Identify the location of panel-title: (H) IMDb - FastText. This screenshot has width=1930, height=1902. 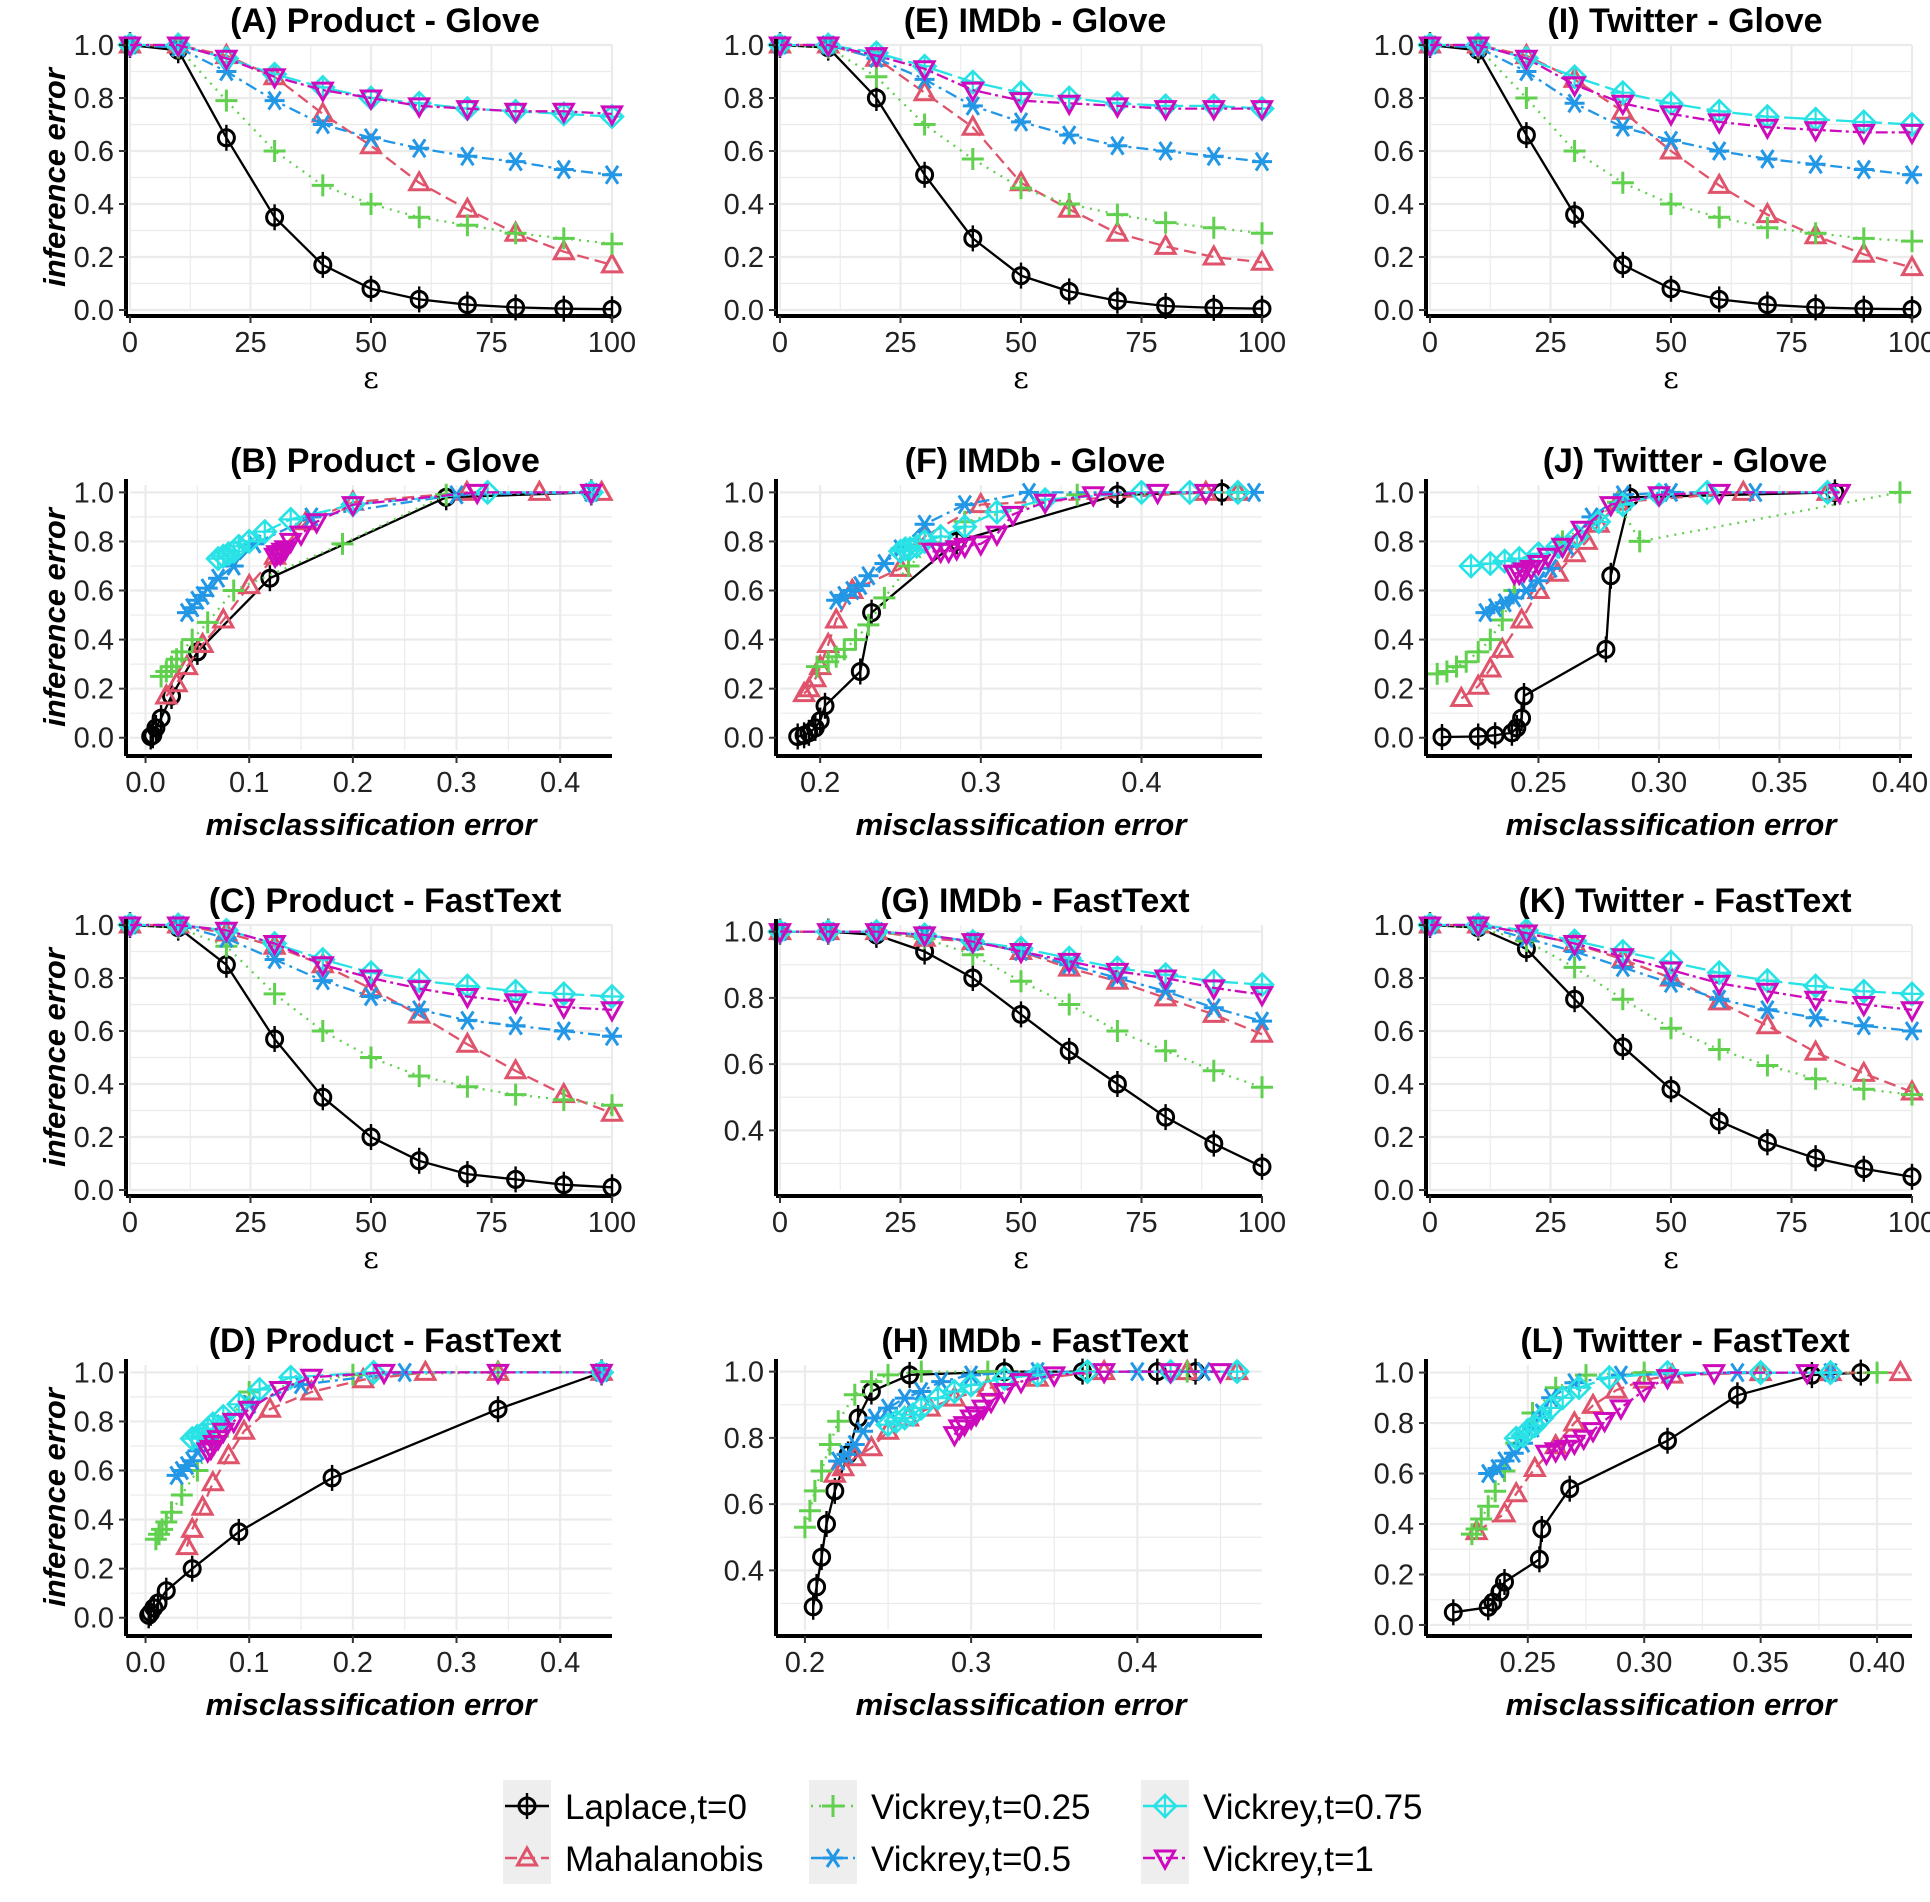
(1034, 1341).